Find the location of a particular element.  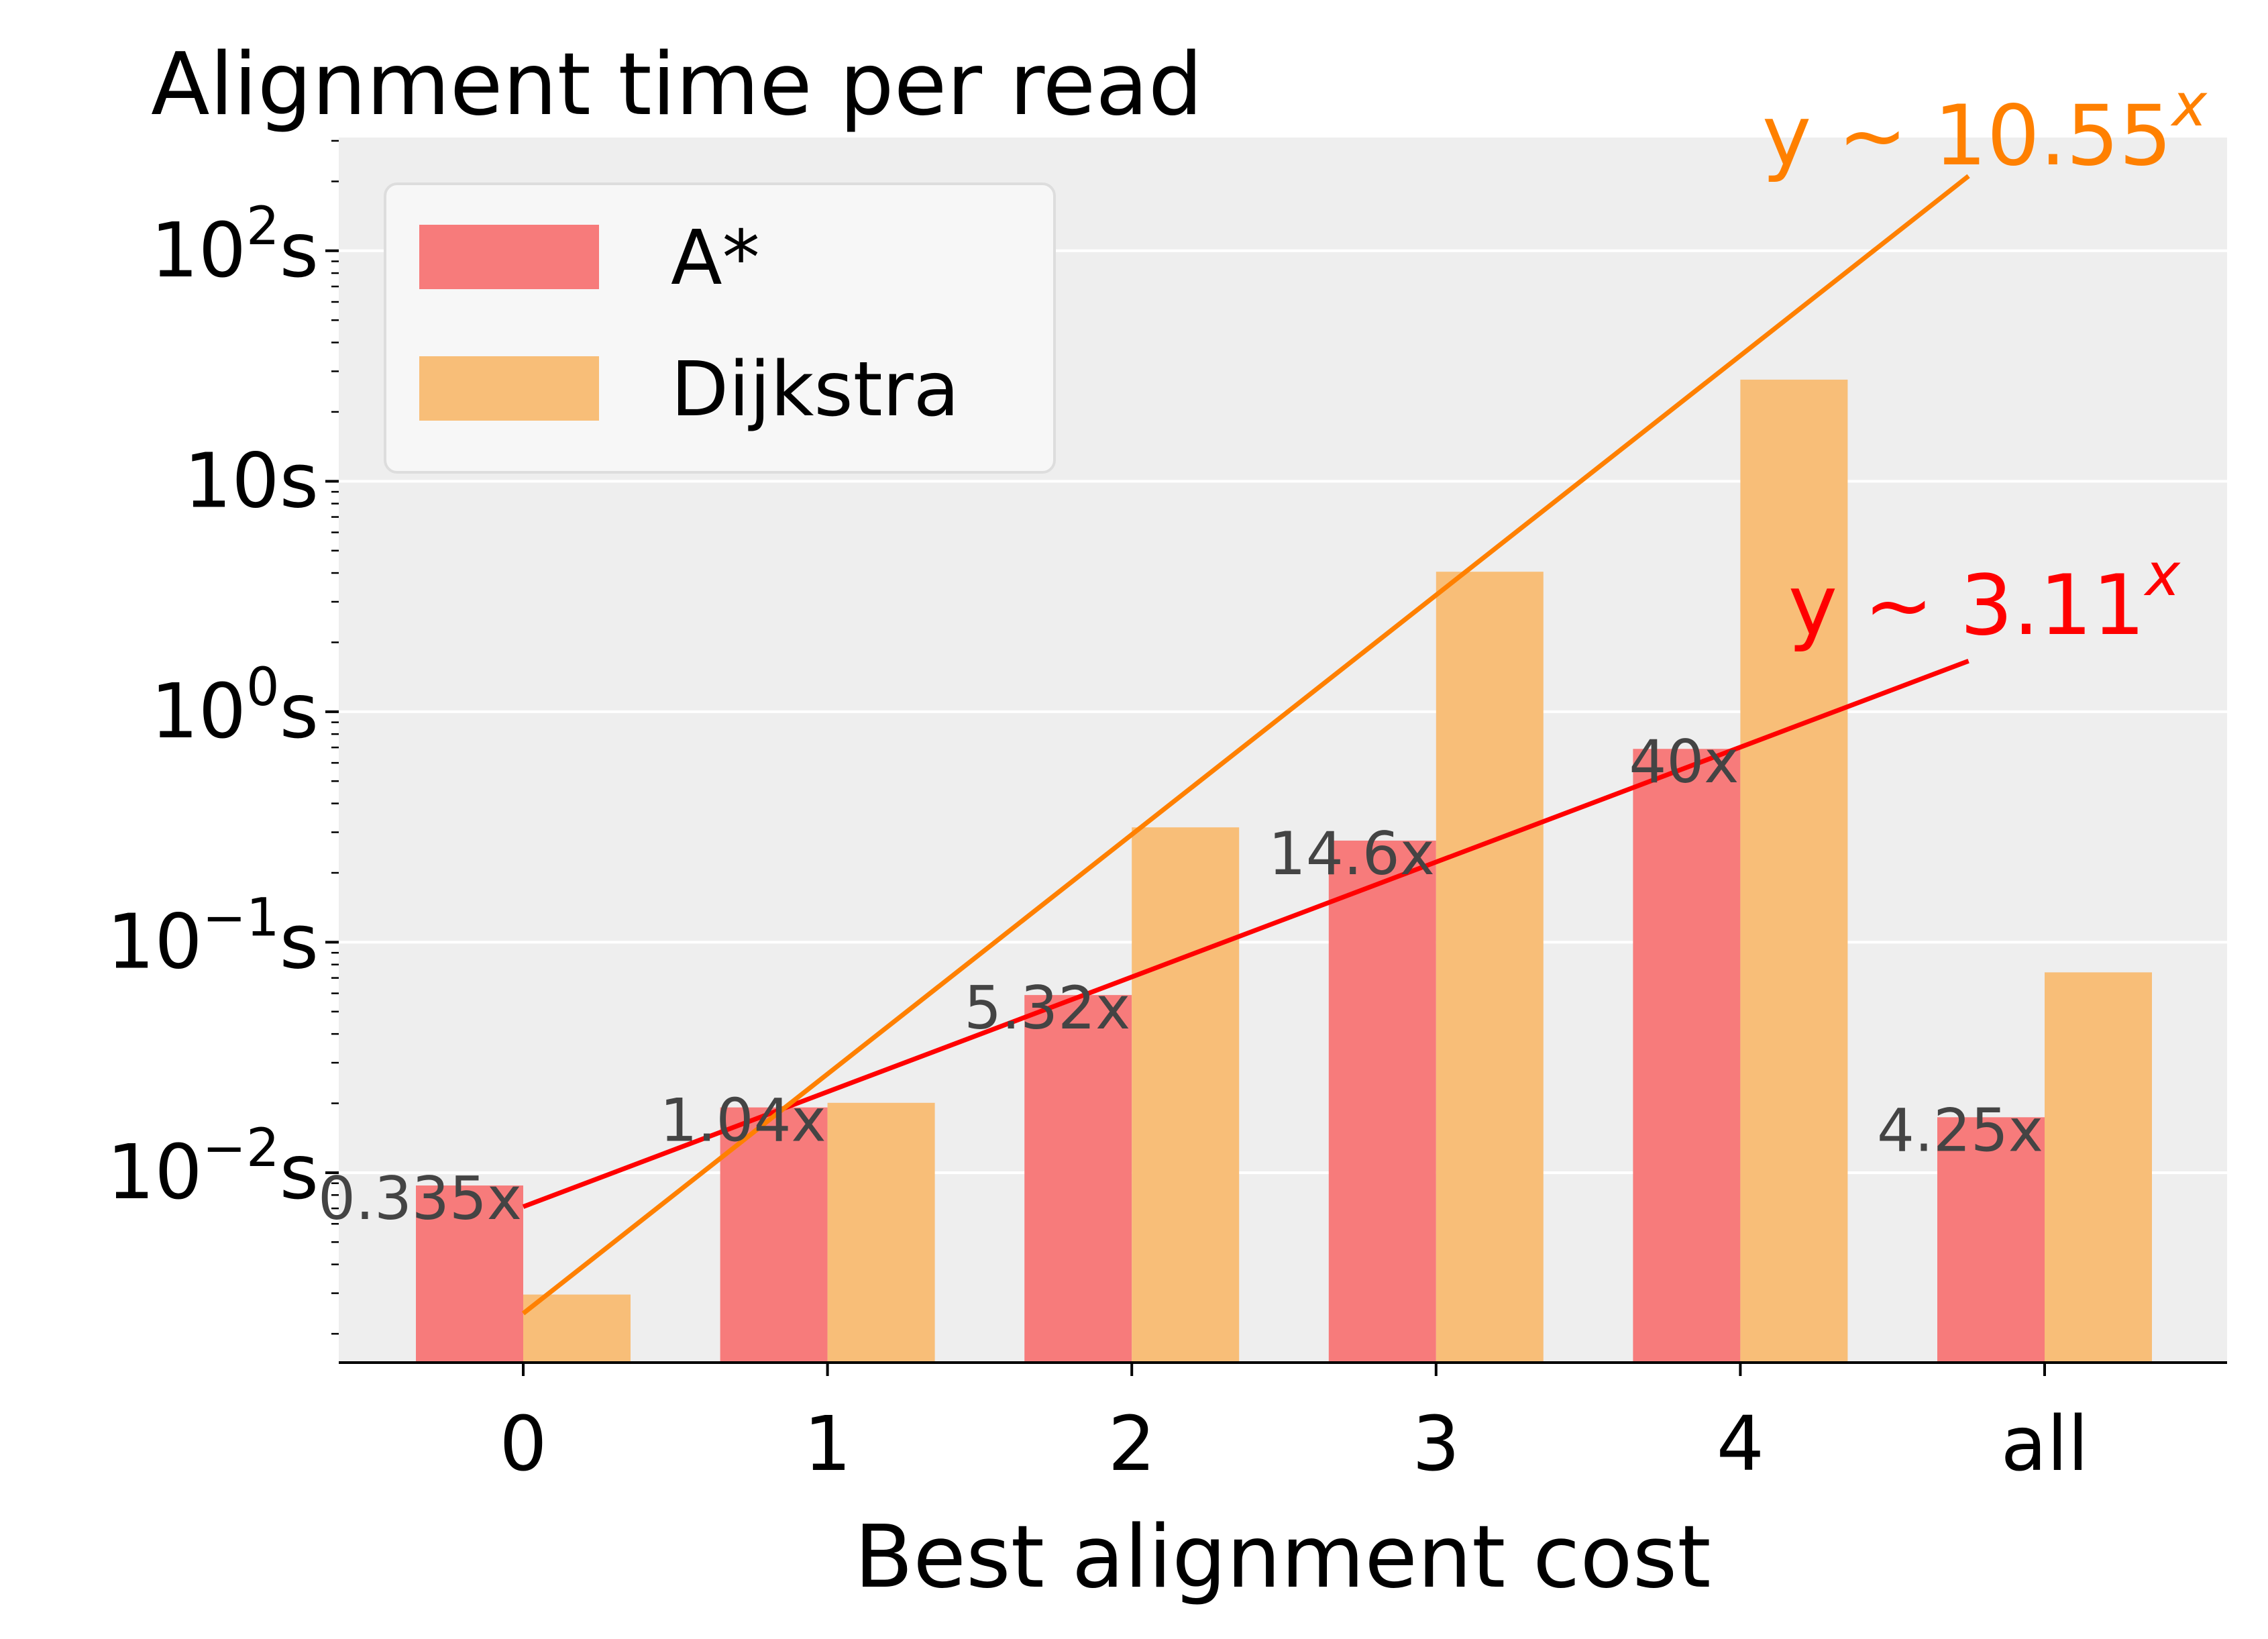

x-axis-label: Best alignment cost is located at coordinates (1282, 1557).